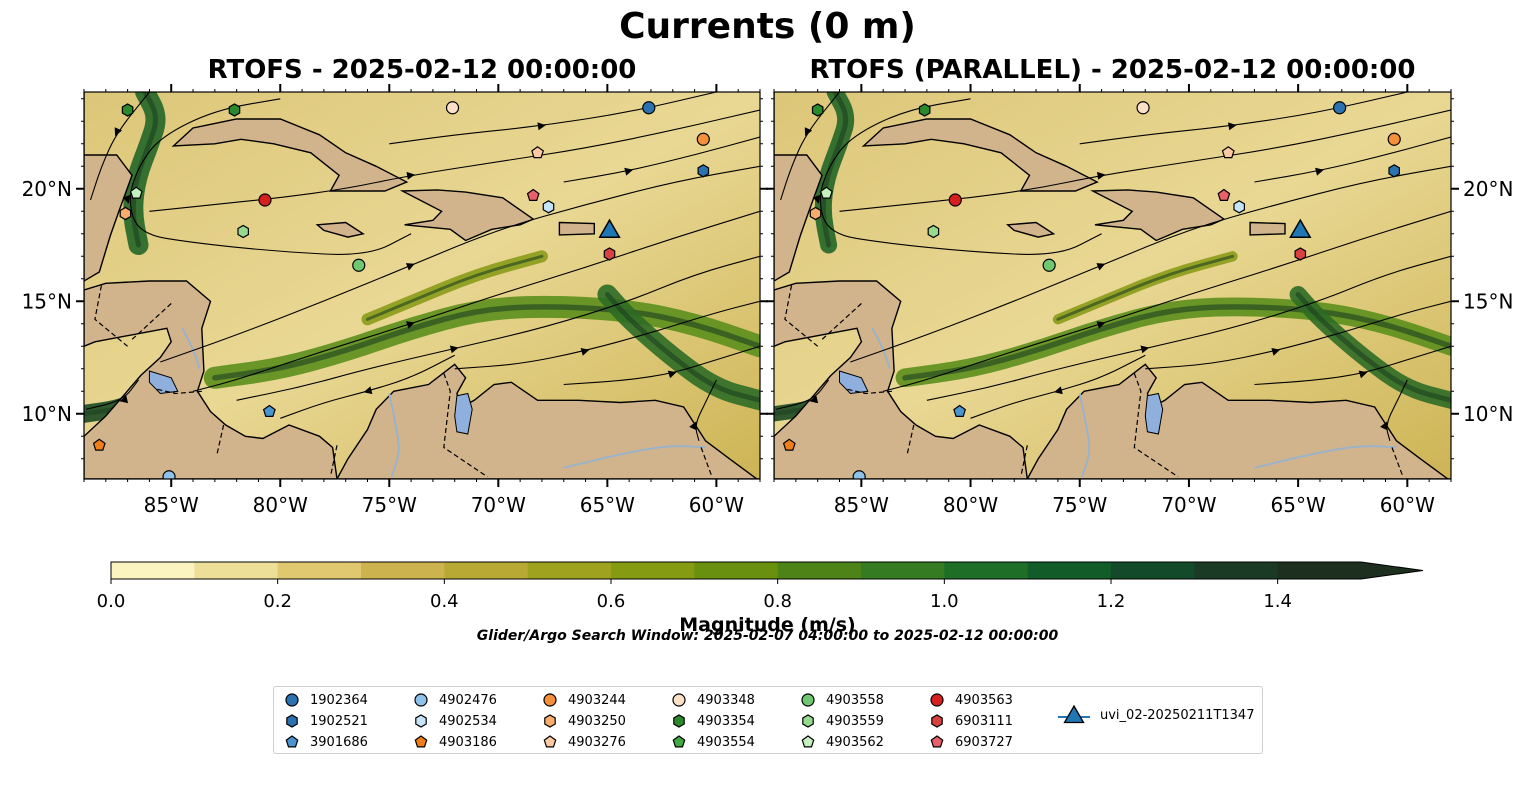 The width and height of the screenshot is (1535, 802). I want to click on figure-title: Currents (0 m), so click(767, 26).